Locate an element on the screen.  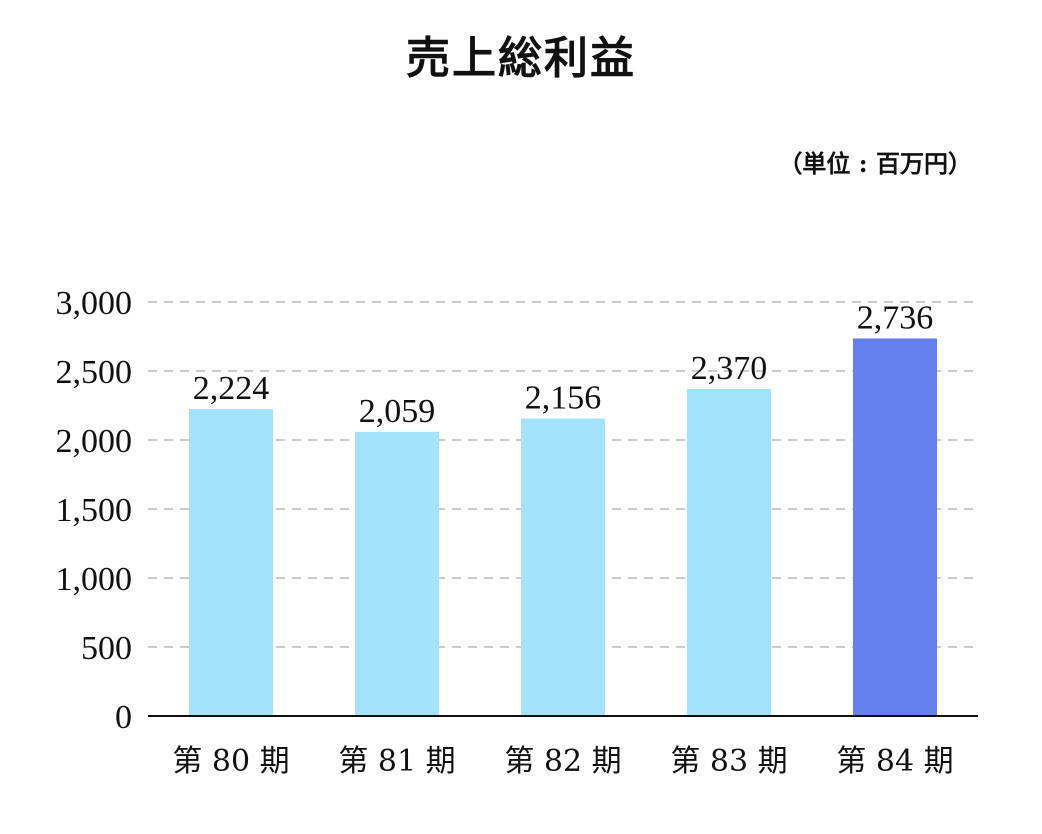
x-category-label: 第 80 期 is located at coordinates (230, 761).